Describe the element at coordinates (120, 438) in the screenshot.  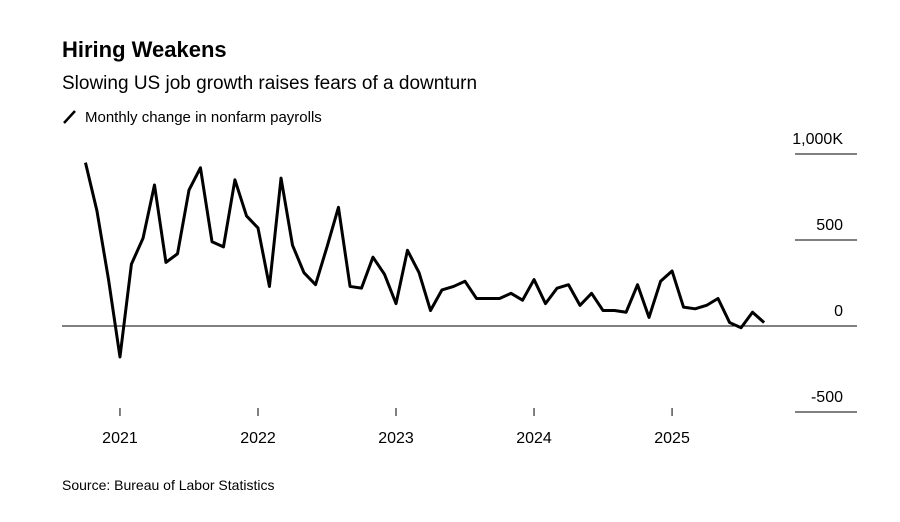
I see `x-tick-label: 2021` at that location.